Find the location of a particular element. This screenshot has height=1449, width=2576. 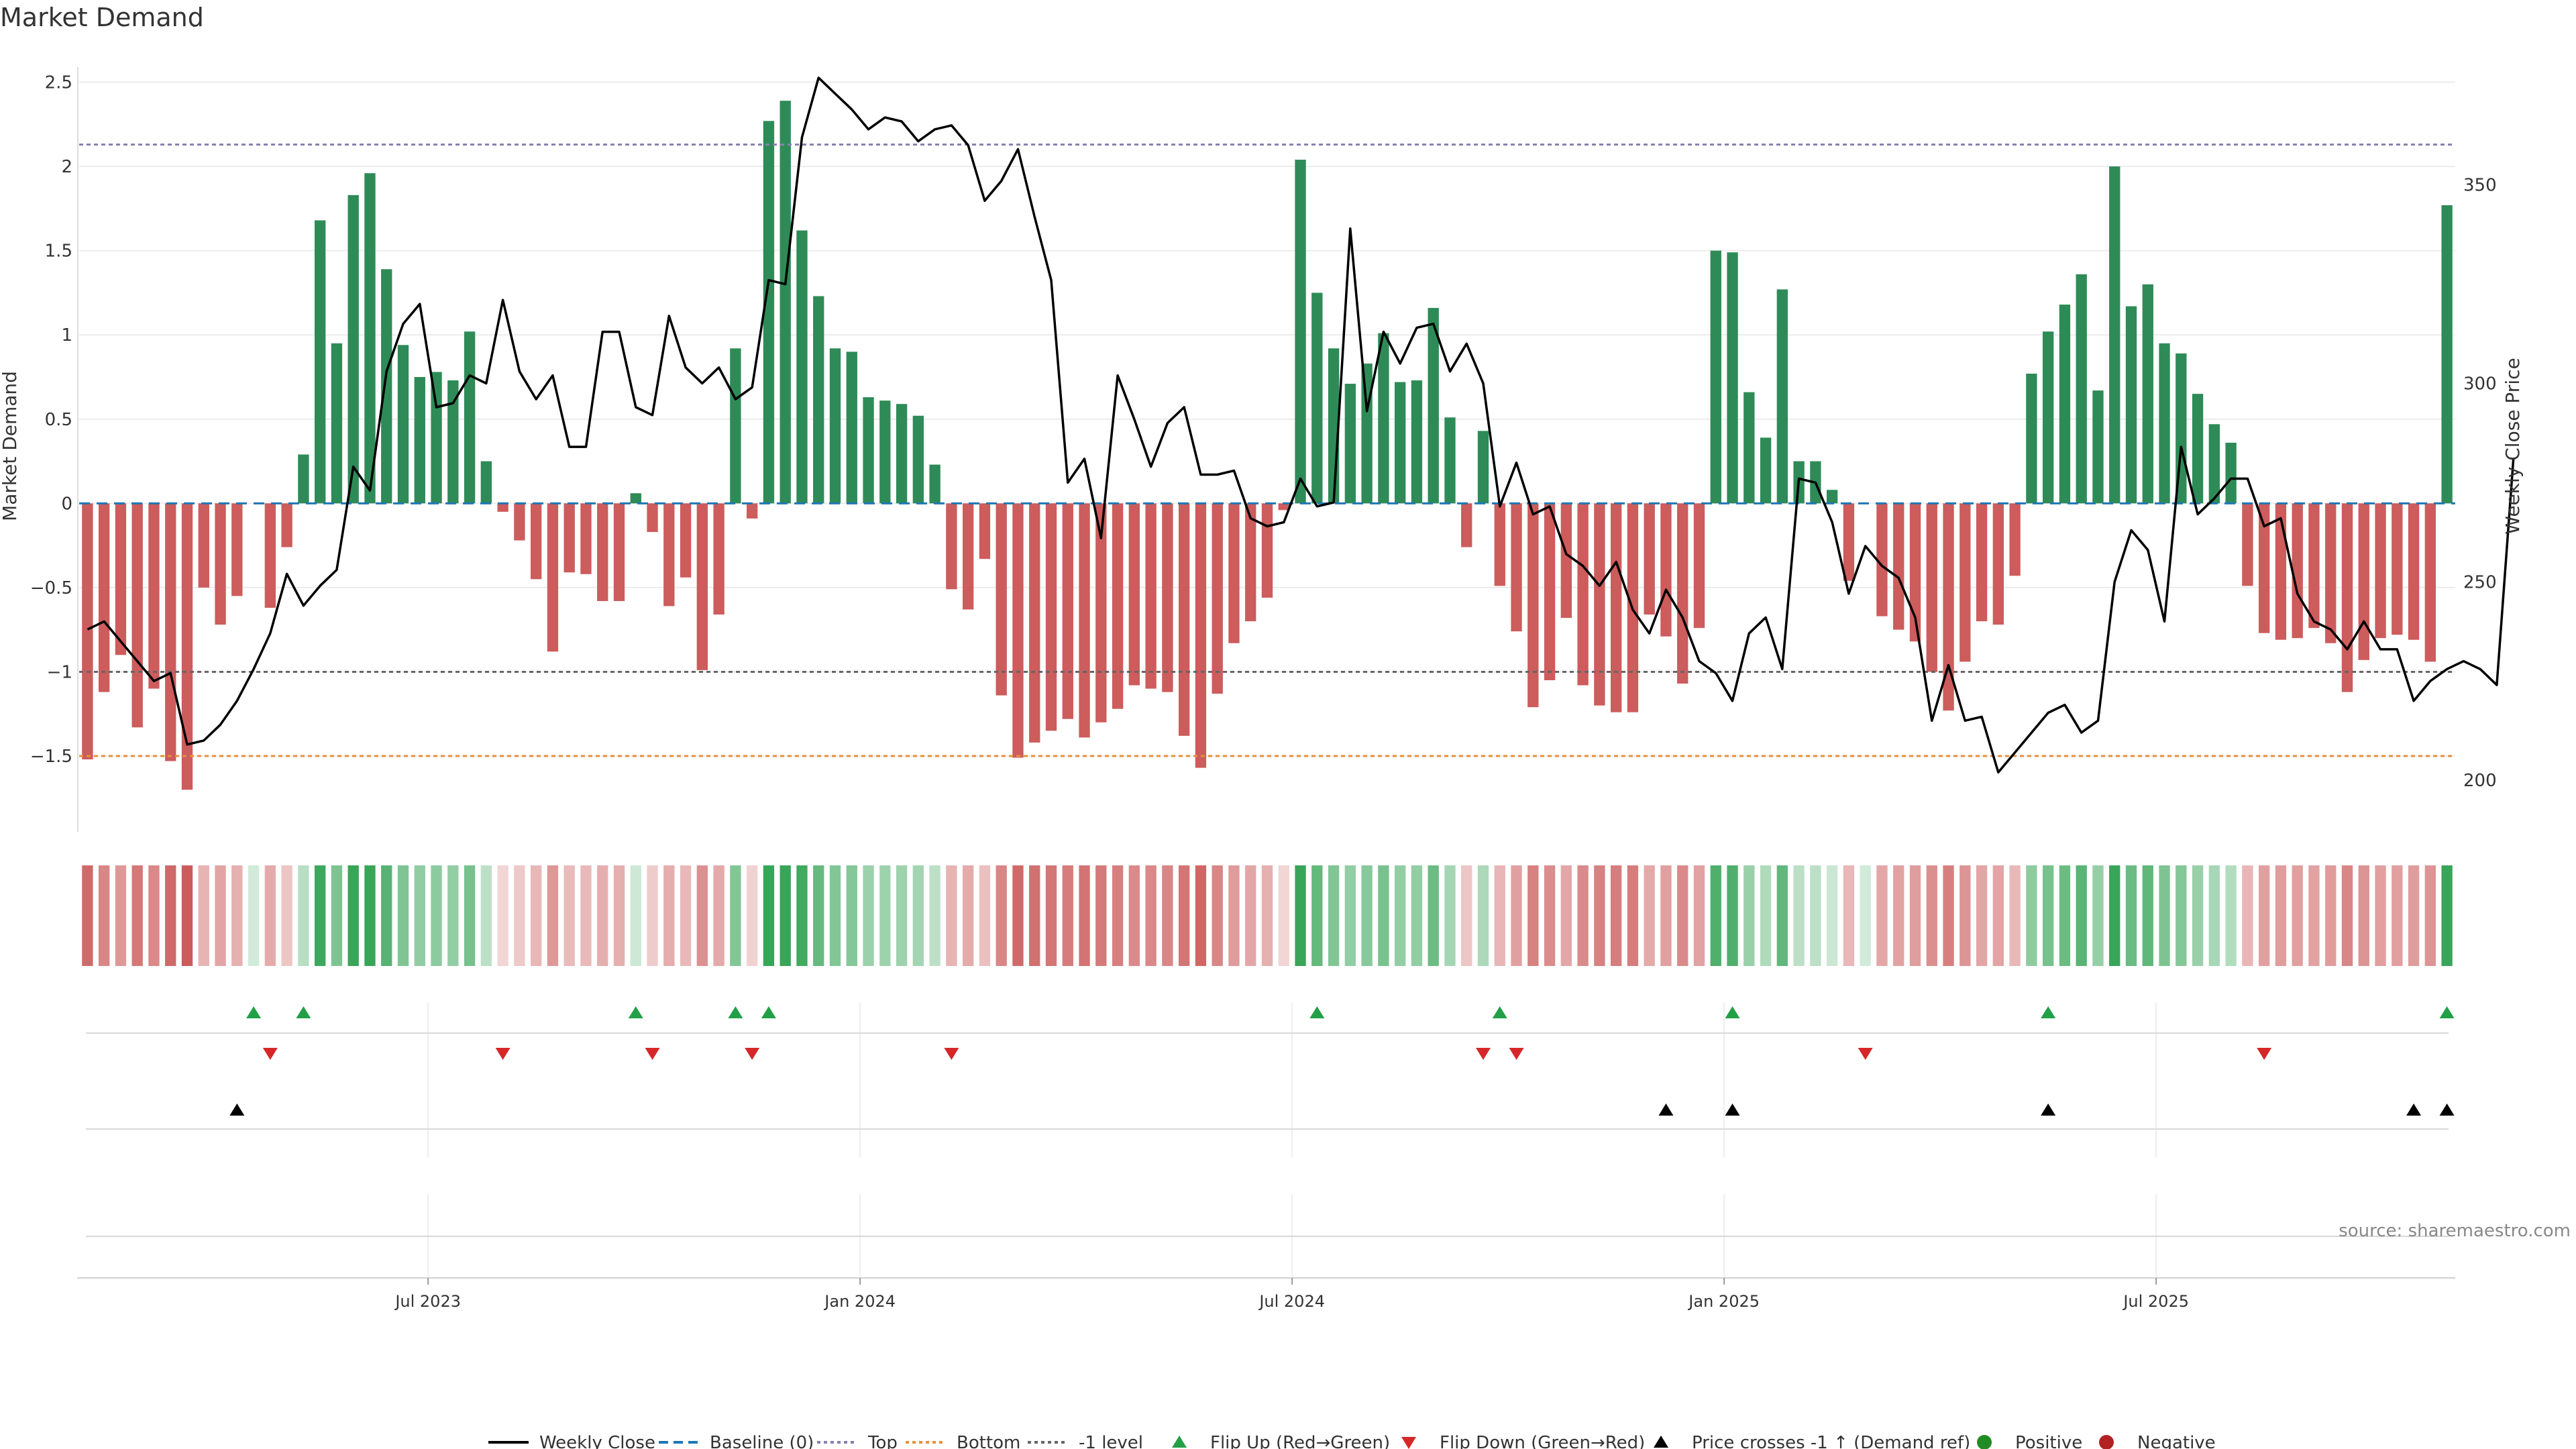

legend-label: Top is located at coordinates (882, 1441).